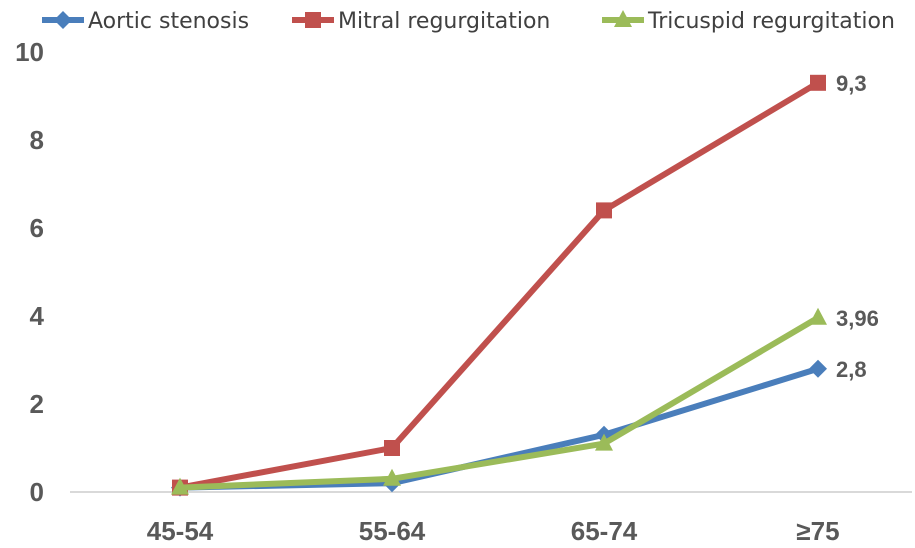 This screenshot has height=548, width=915. I want to click on data-label: 9,3, so click(851, 83).